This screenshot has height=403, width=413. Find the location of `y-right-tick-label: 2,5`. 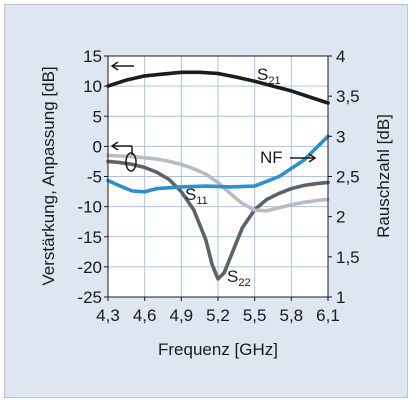

y-right-tick-label: 2,5 is located at coordinates (348, 177).